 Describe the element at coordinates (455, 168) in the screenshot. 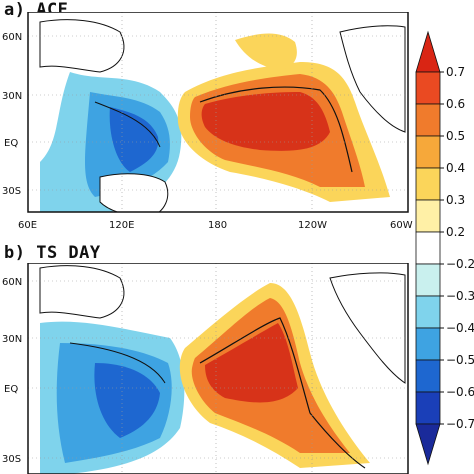

I see `colorbar-tick-label: 0.4` at that location.